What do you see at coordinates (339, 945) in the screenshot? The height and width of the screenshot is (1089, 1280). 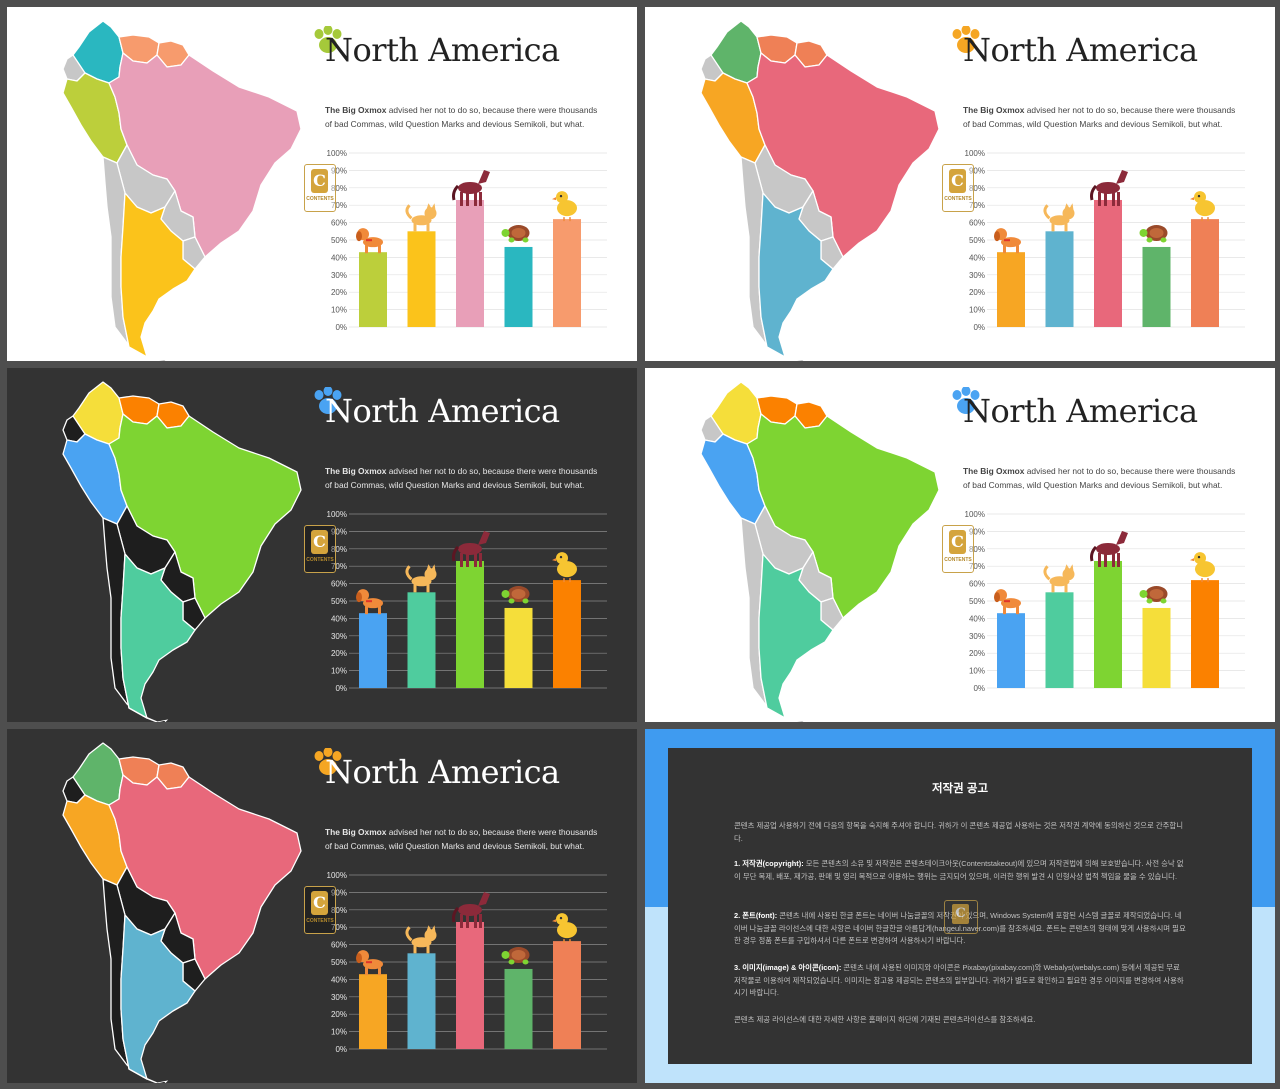 I see `y-tick-label: 60%` at bounding box center [339, 945].